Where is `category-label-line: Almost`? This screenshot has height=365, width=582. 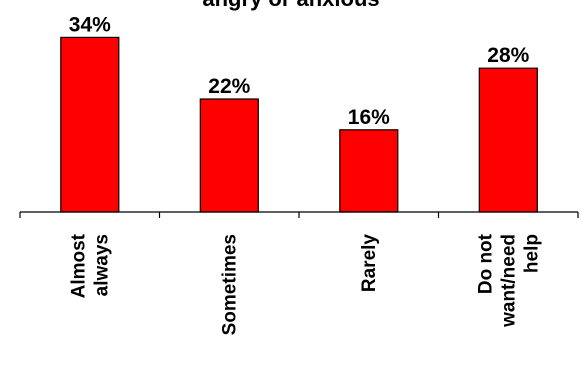 category-label-line: Almost is located at coordinates (78, 265).